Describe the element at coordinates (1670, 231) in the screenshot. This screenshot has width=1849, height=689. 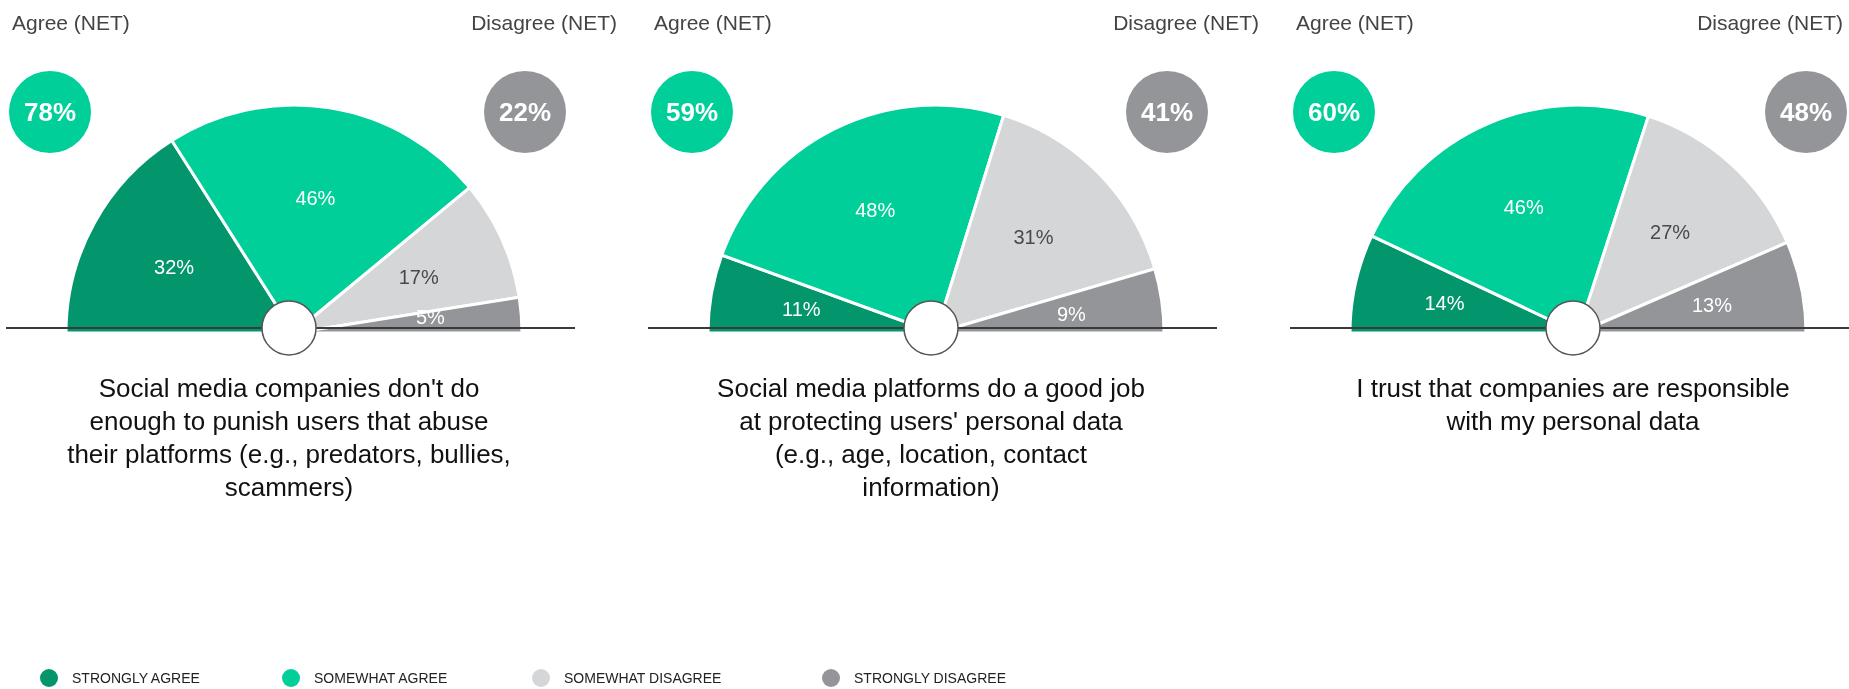
I see `data-label: 27%` at that location.